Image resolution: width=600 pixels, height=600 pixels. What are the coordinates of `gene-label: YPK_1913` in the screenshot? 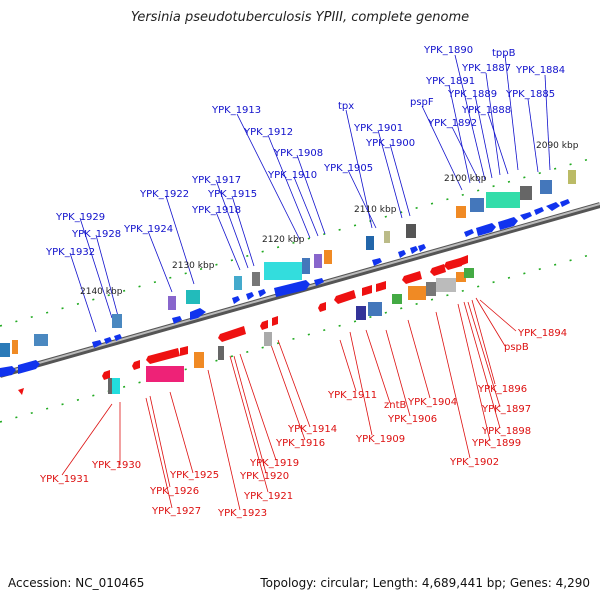 It's located at (236, 110).